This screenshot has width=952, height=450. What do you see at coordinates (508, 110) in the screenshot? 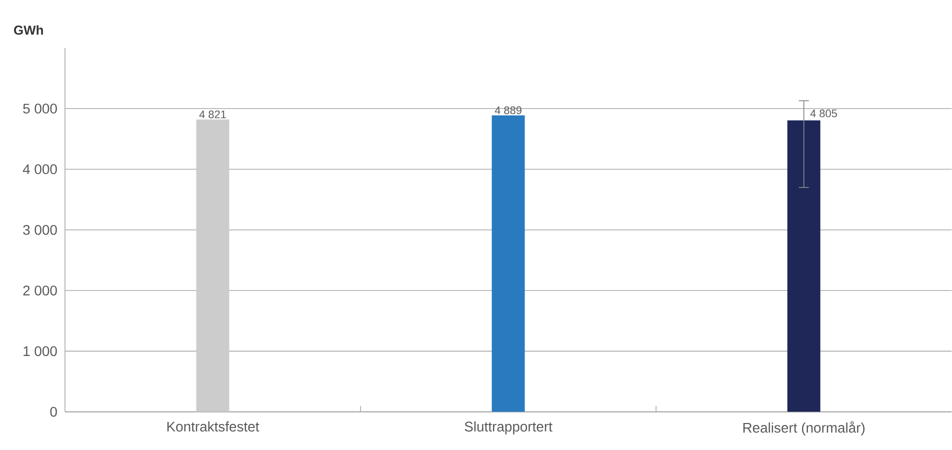
I see `data-label: 4 889` at bounding box center [508, 110].